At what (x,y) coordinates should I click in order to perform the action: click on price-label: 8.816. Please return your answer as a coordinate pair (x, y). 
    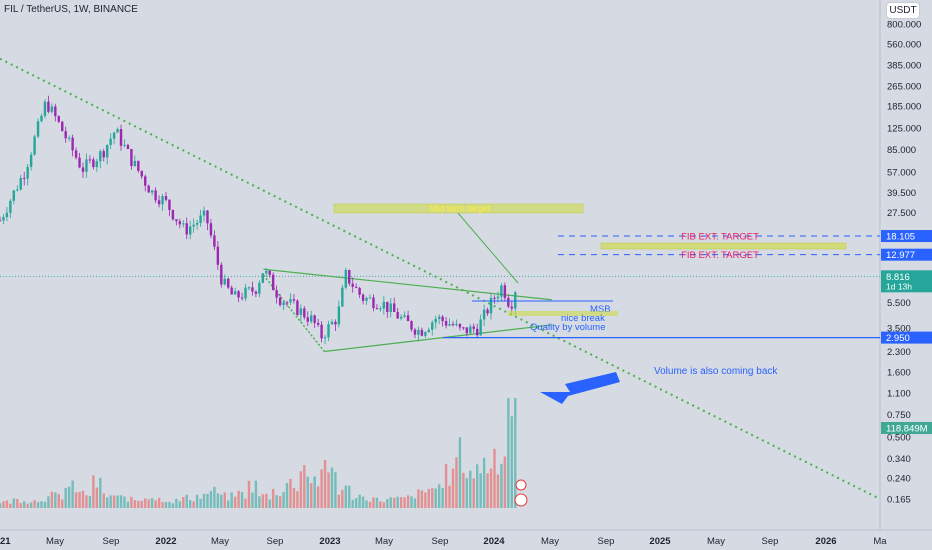
    Looking at the image, I should click on (898, 277).